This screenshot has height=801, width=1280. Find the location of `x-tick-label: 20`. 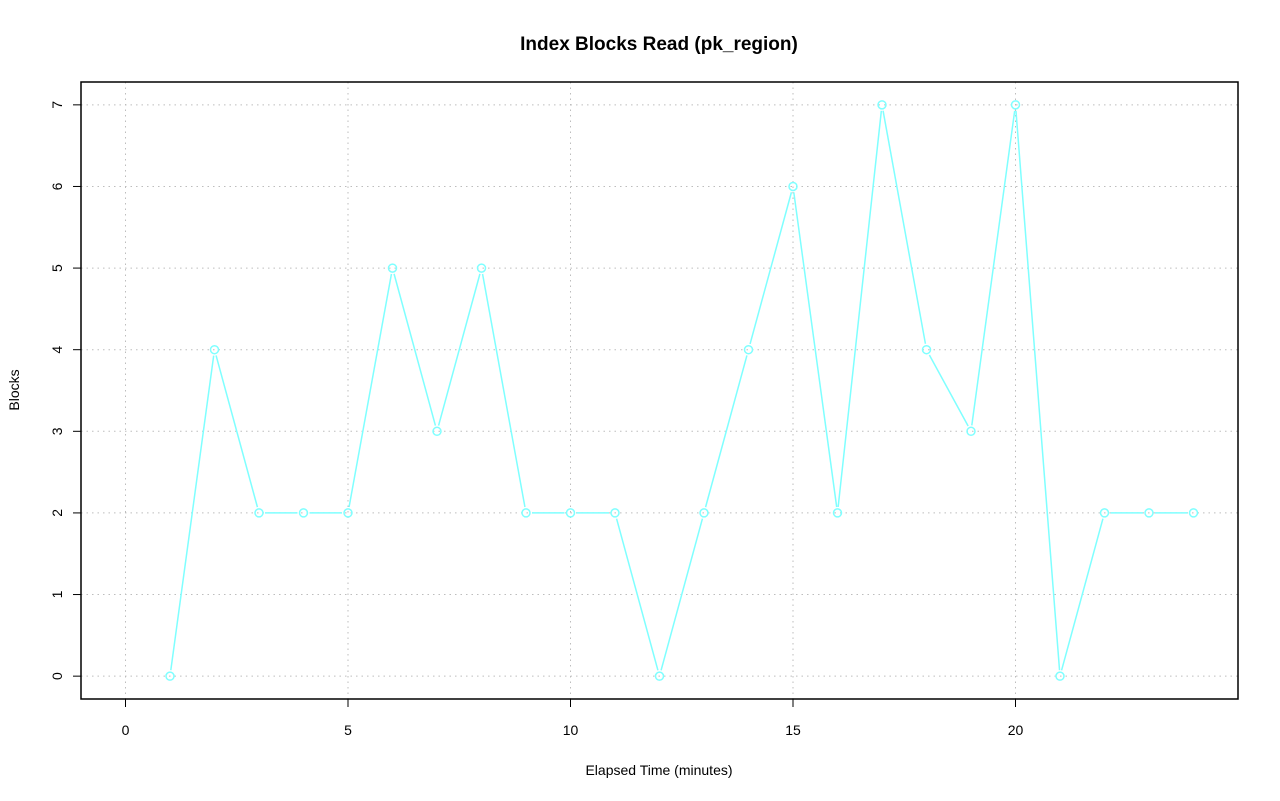

x-tick-label: 20 is located at coordinates (1016, 730).